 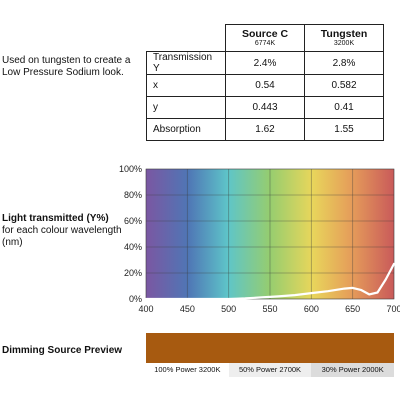 I want to click on y-tick-label: 20%, so click(x=133, y=273).